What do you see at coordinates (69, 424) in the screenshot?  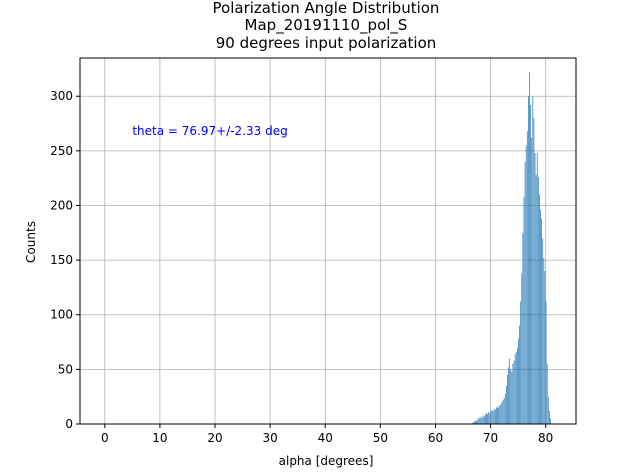 I see `y-tick-label: 0` at bounding box center [69, 424].